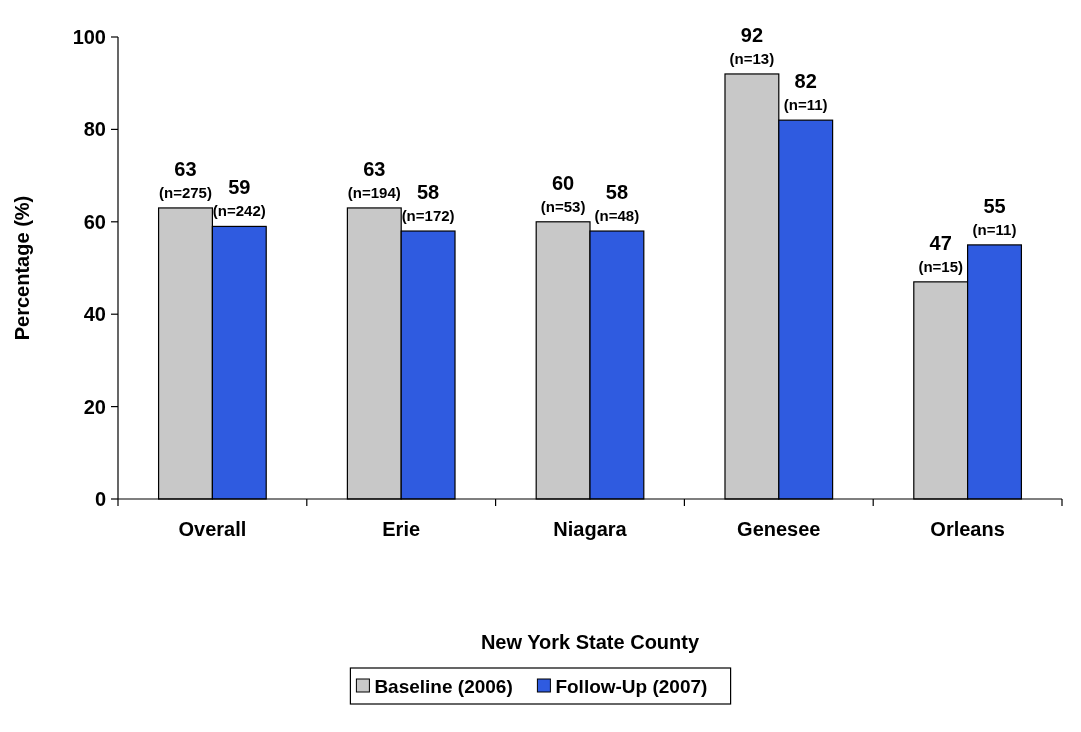 This screenshot has height=732, width=1081. What do you see at coordinates (94, 406) in the screenshot?
I see `y-tick-label: 20` at bounding box center [94, 406].